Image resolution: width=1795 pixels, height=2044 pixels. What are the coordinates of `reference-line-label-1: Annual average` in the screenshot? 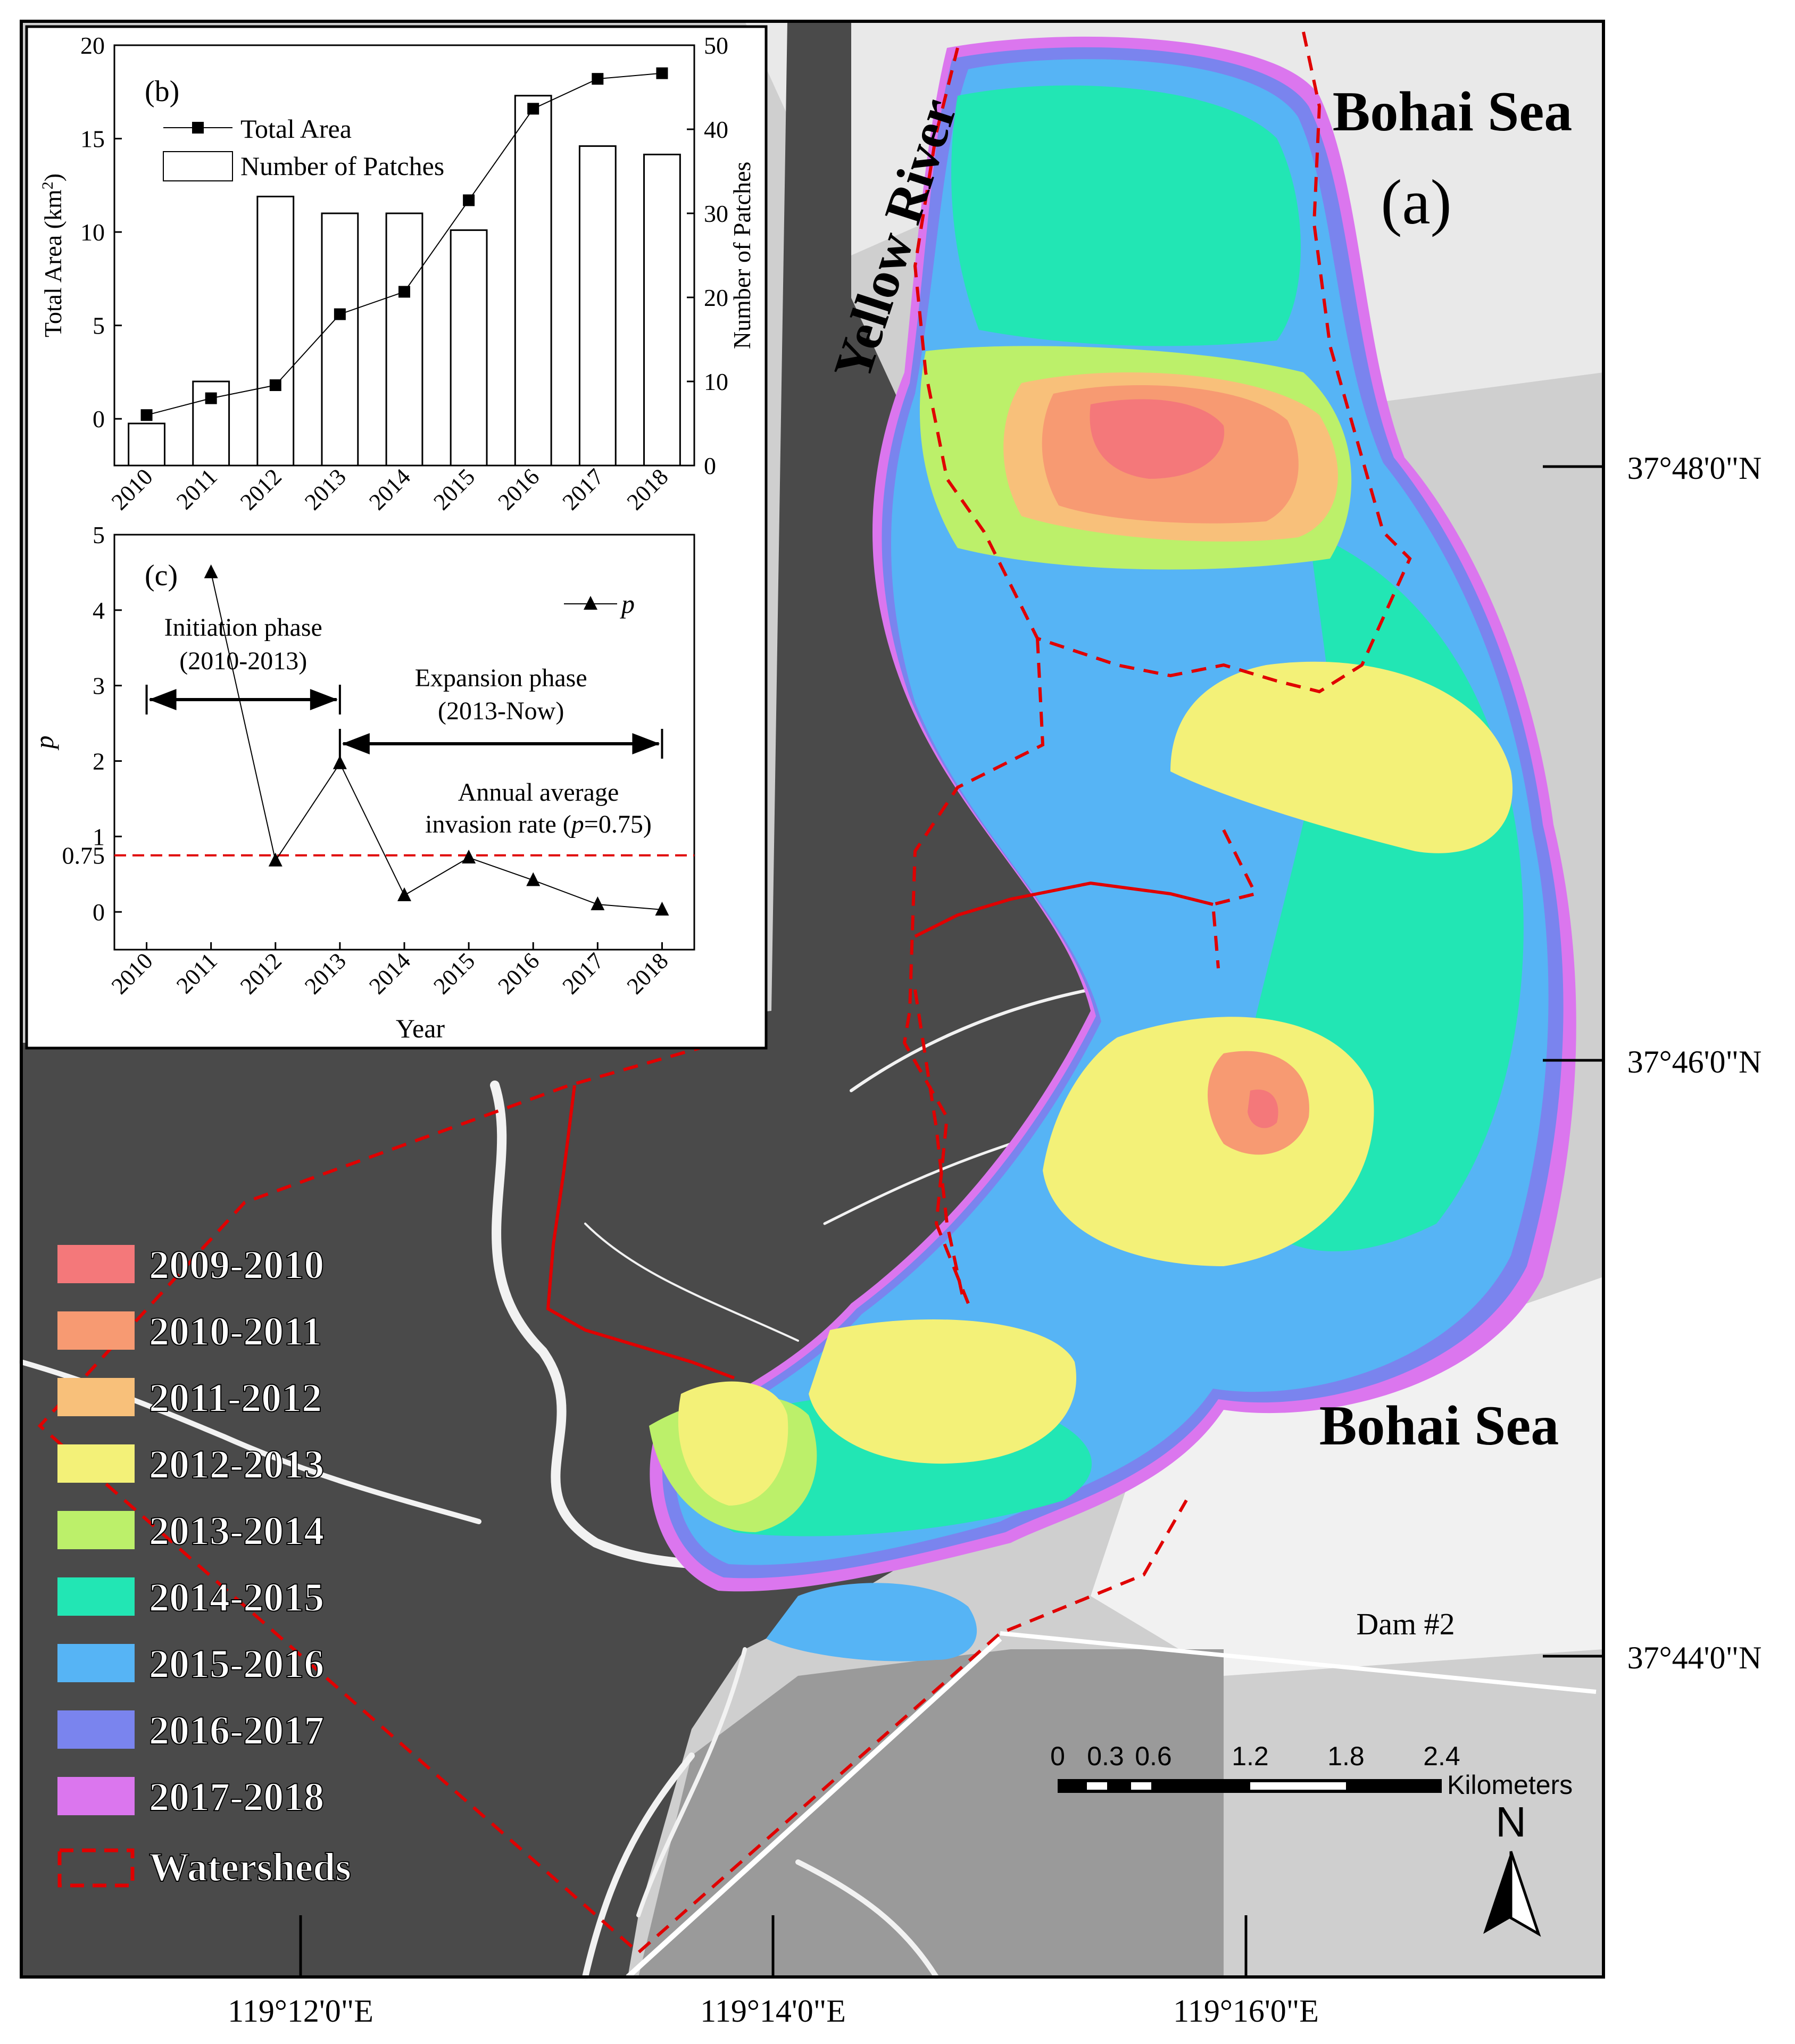 It's located at (538, 792).